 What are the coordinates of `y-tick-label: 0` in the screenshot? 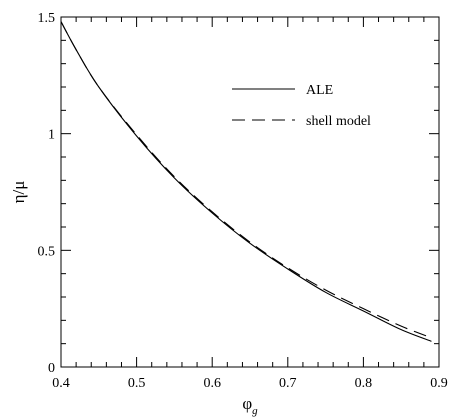 It's located at (51, 368).